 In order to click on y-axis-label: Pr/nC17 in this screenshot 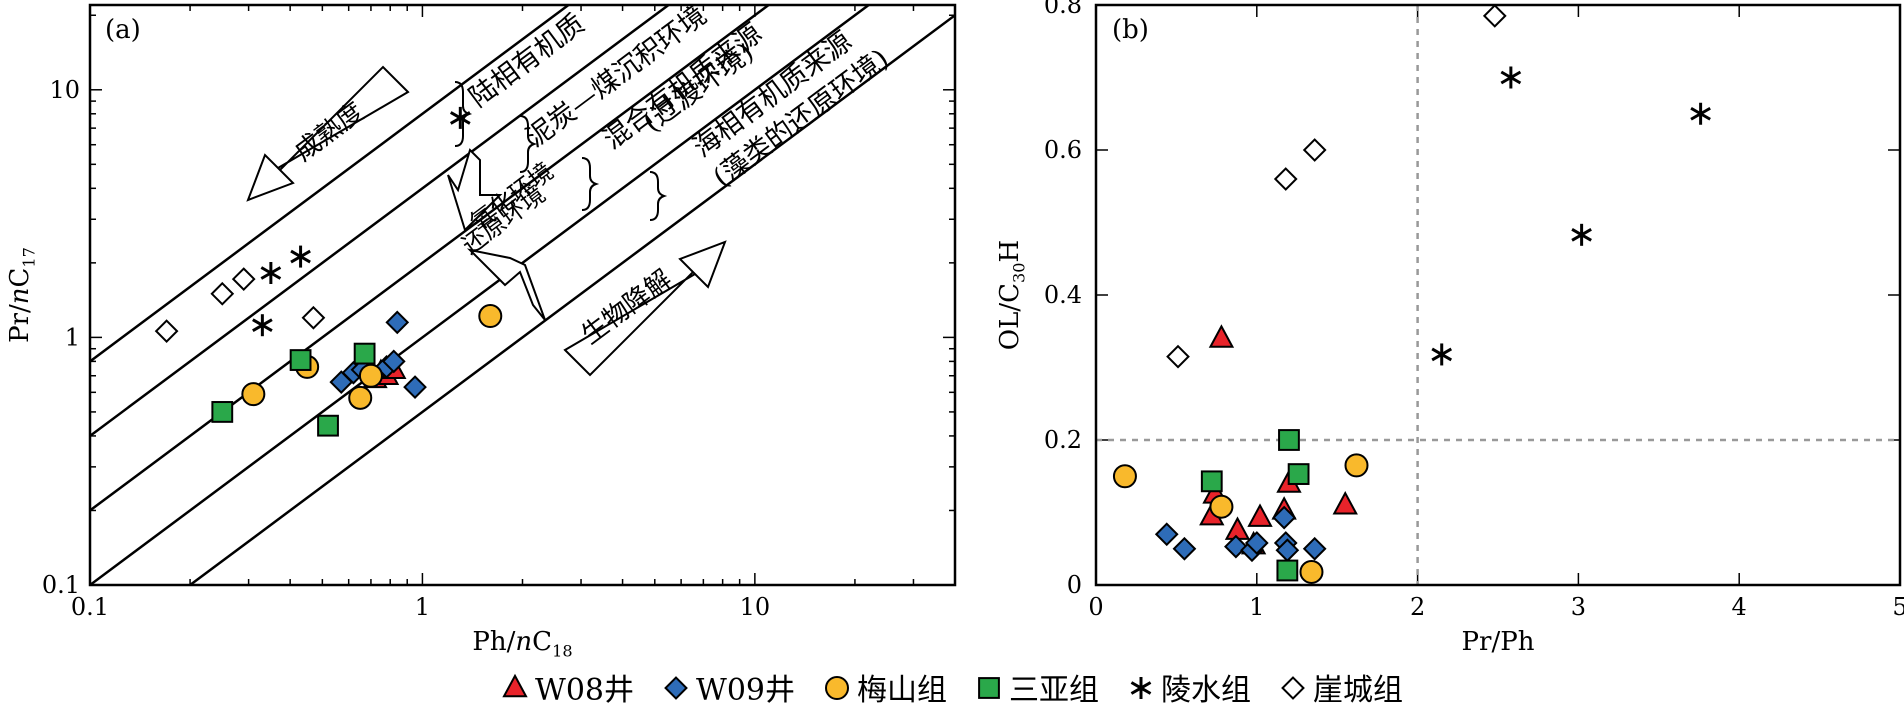, I will do `click(22, 295)`.